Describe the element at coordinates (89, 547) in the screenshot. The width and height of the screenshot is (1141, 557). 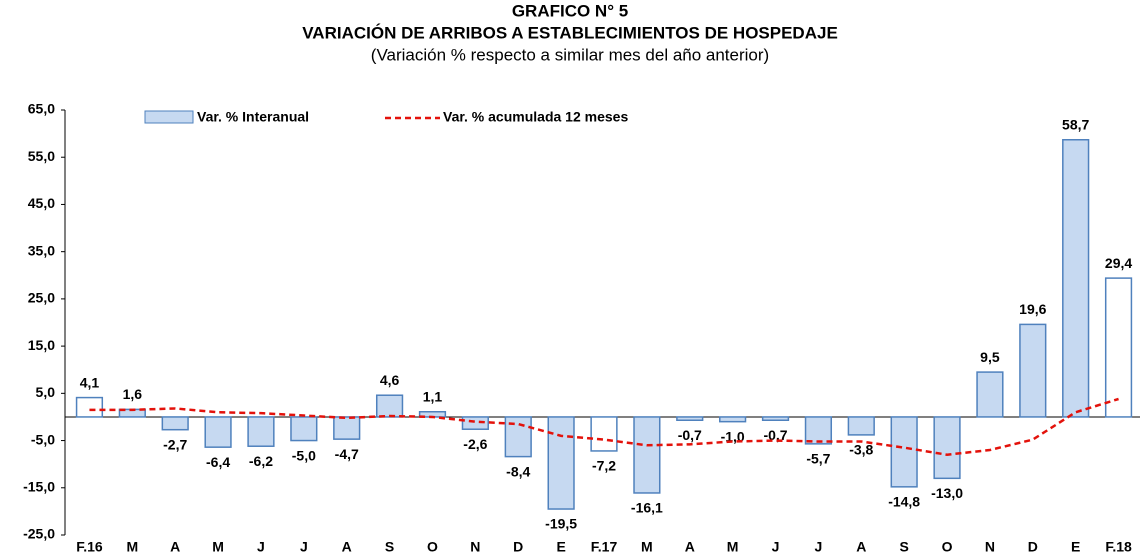
I see `x-tick-label: F.16` at that location.